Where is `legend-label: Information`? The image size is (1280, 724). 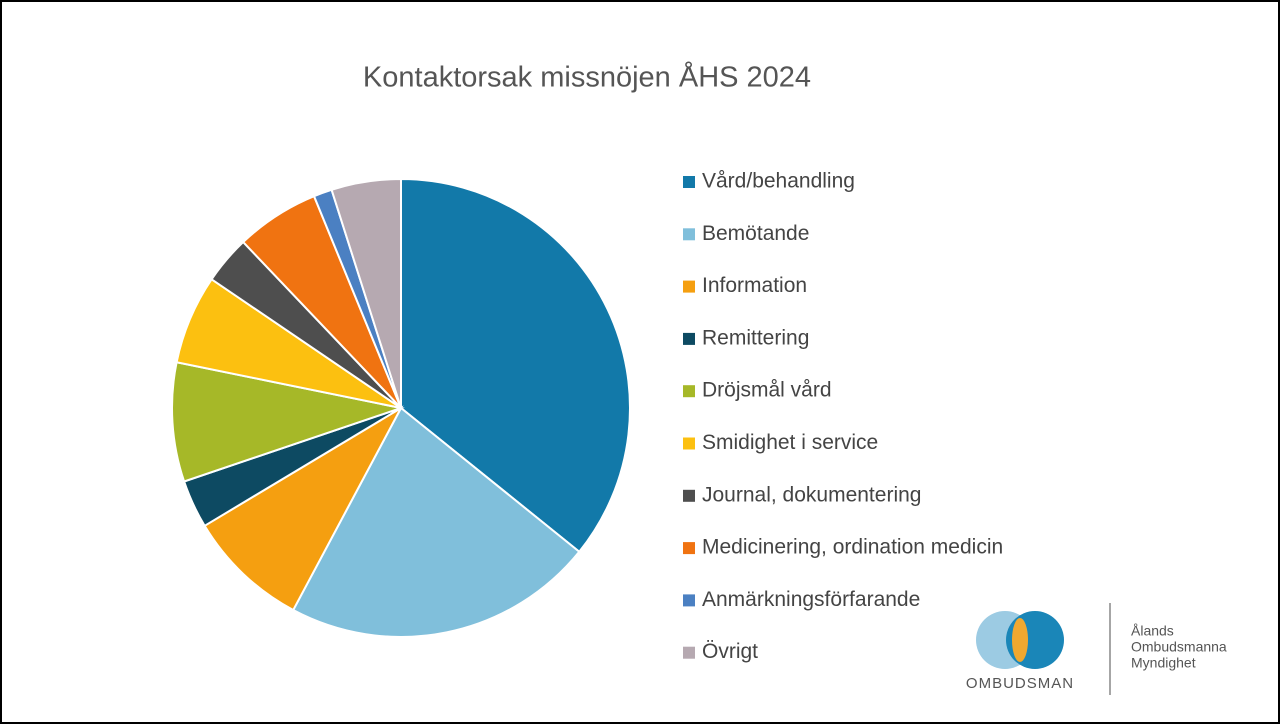 legend-label: Information is located at coordinates (754, 285).